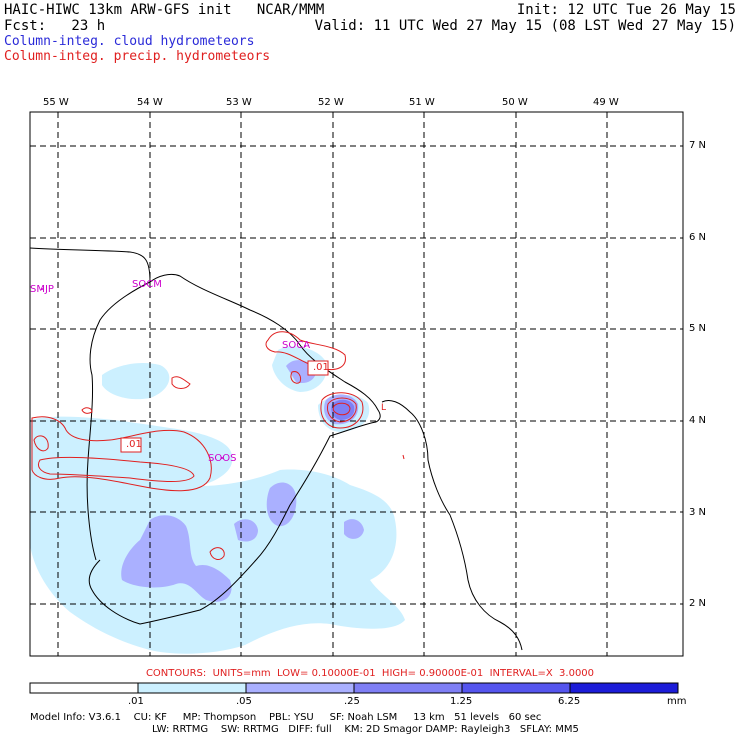 This screenshot has width=740, height=740. What do you see at coordinates (698, 145) in the screenshot?
I see `lat-label-7n: 7 N` at bounding box center [698, 145].